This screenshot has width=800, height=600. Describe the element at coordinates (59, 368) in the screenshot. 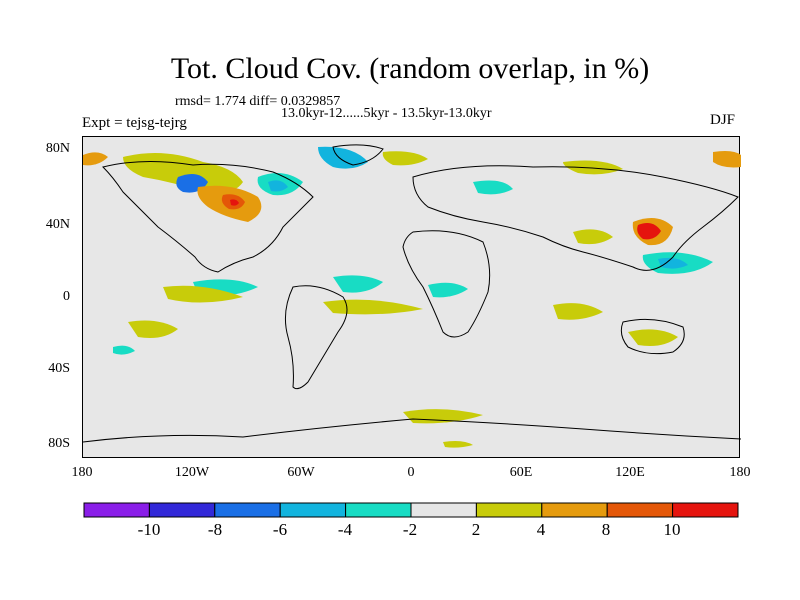

I see `y-tick-40s: 40S` at that location.